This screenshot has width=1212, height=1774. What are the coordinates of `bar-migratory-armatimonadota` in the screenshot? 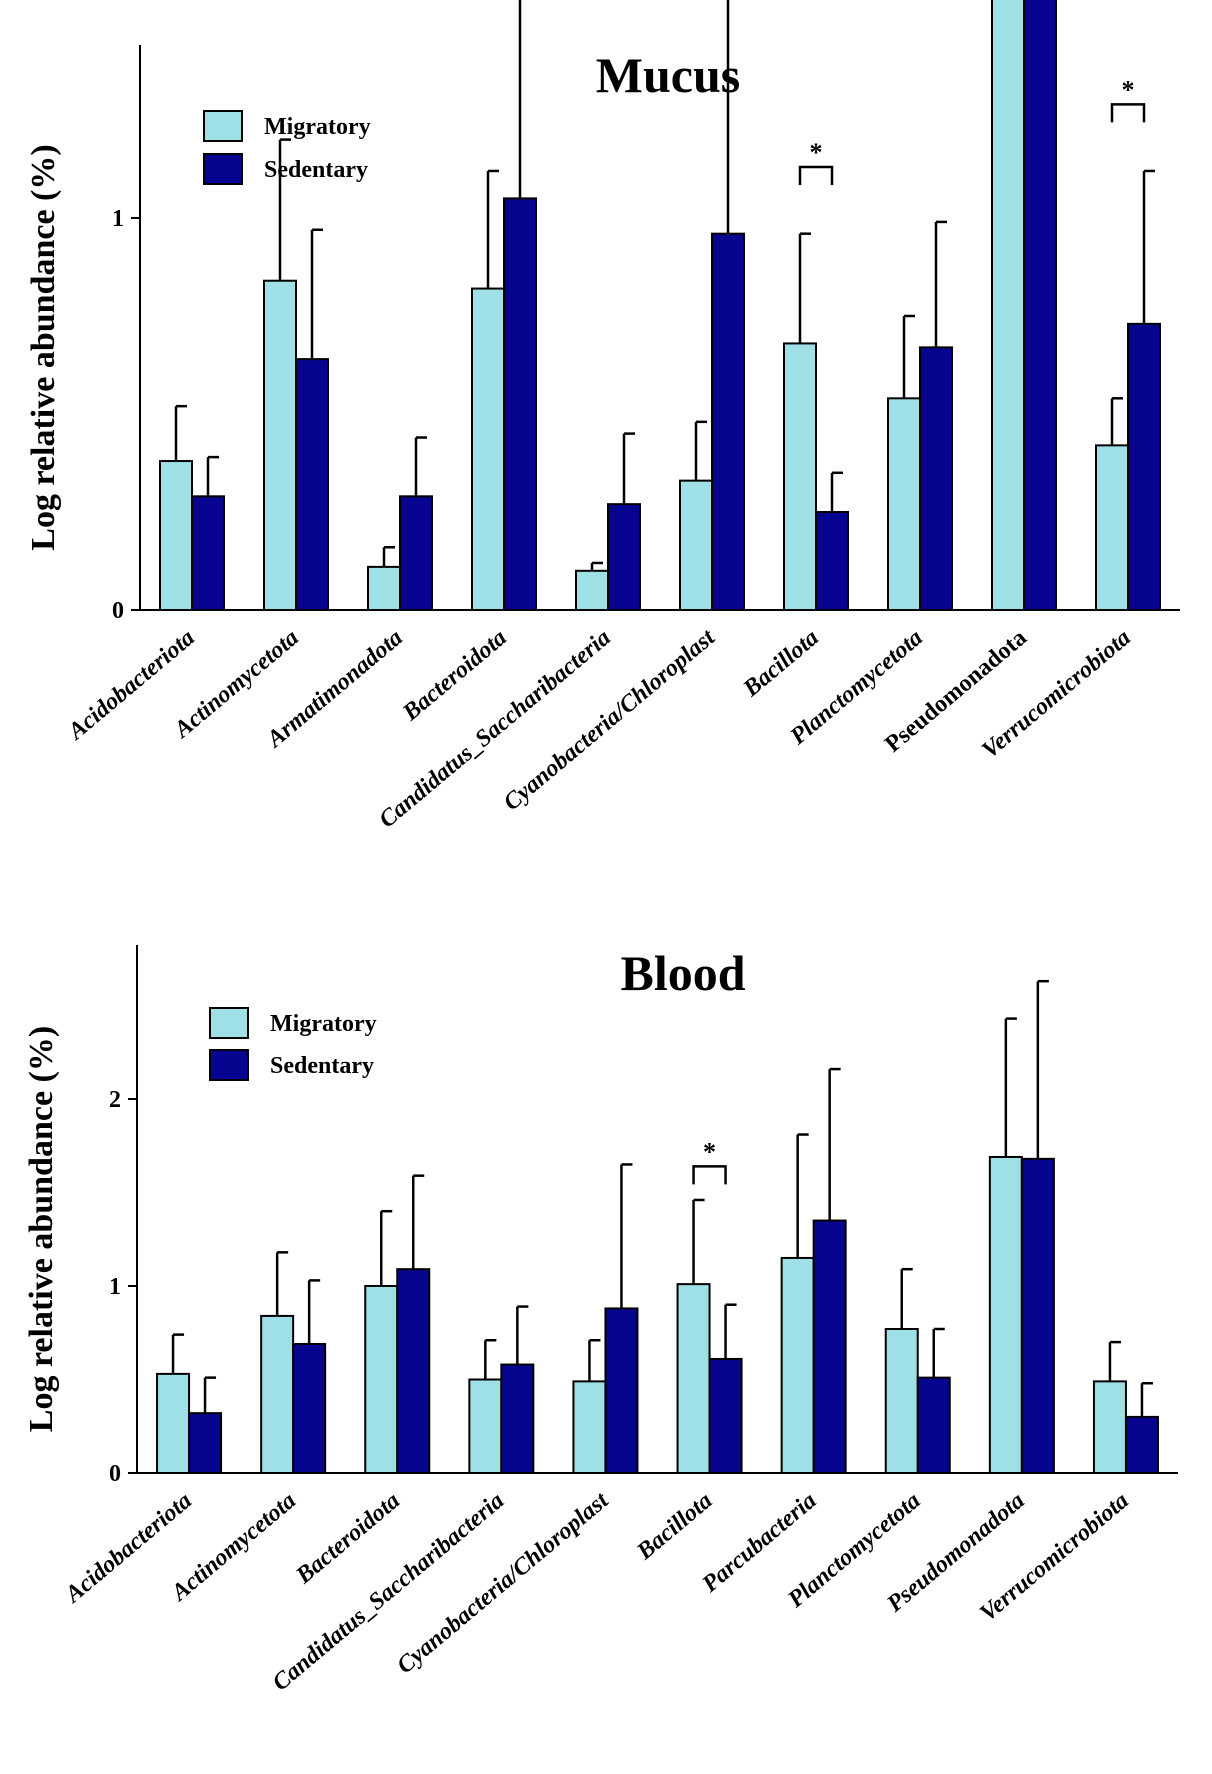 It's located at (384, 588).